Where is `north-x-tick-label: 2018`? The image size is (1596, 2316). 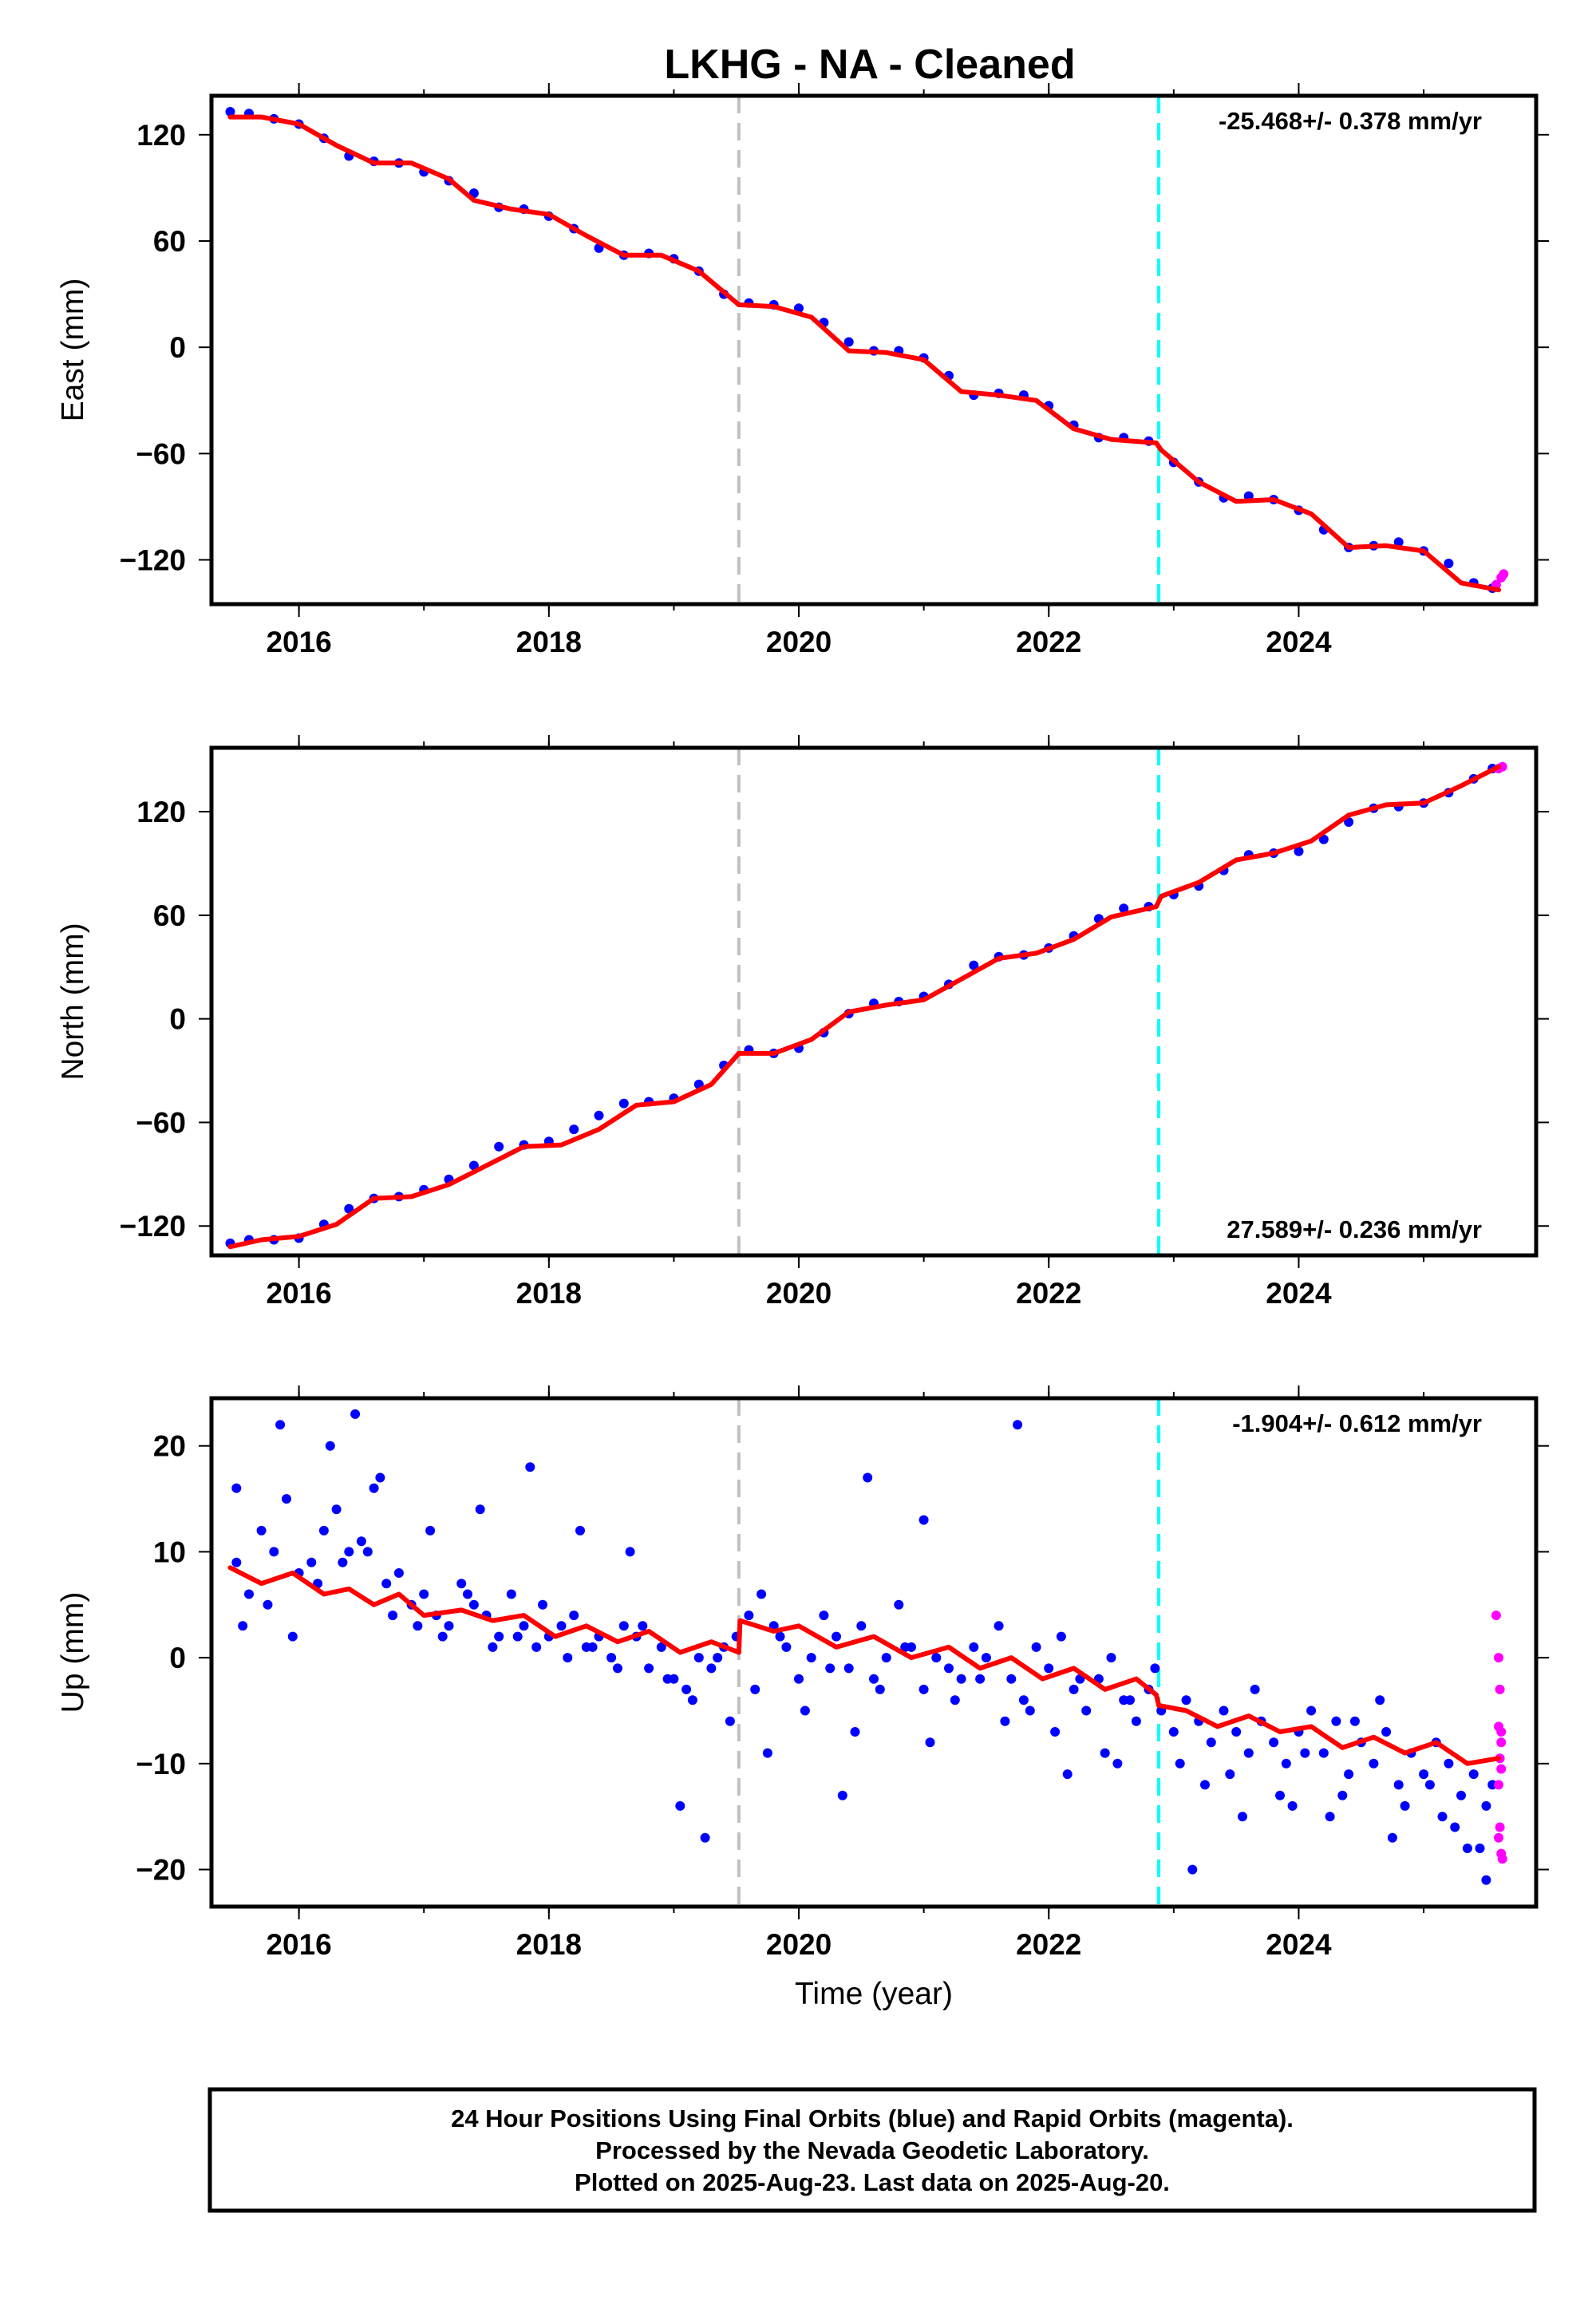 north-x-tick-label: 2018 is located at coordinates (549, 1293).